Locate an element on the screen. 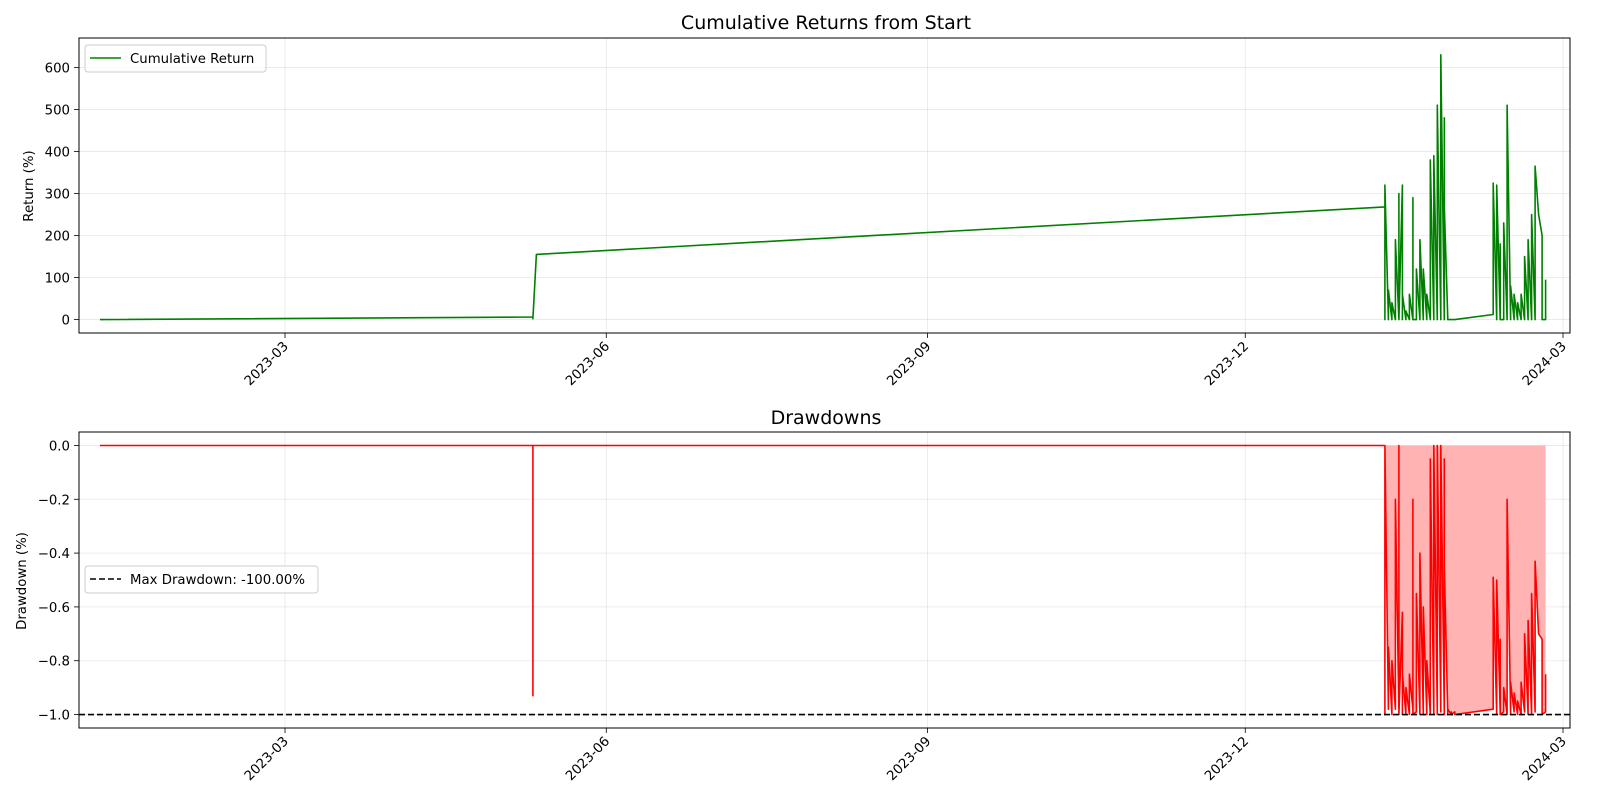  cumulative-returns-legend: Cumulative Return is located at coordinates (175, 58).